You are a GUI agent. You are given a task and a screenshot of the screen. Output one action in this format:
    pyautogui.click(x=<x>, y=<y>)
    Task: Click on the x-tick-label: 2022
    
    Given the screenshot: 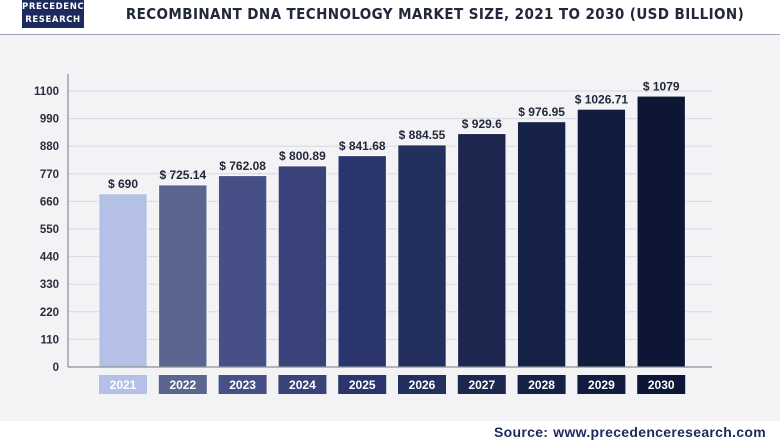 What is the action you would take?
    pyautogui.click(x=182, y=385)
    